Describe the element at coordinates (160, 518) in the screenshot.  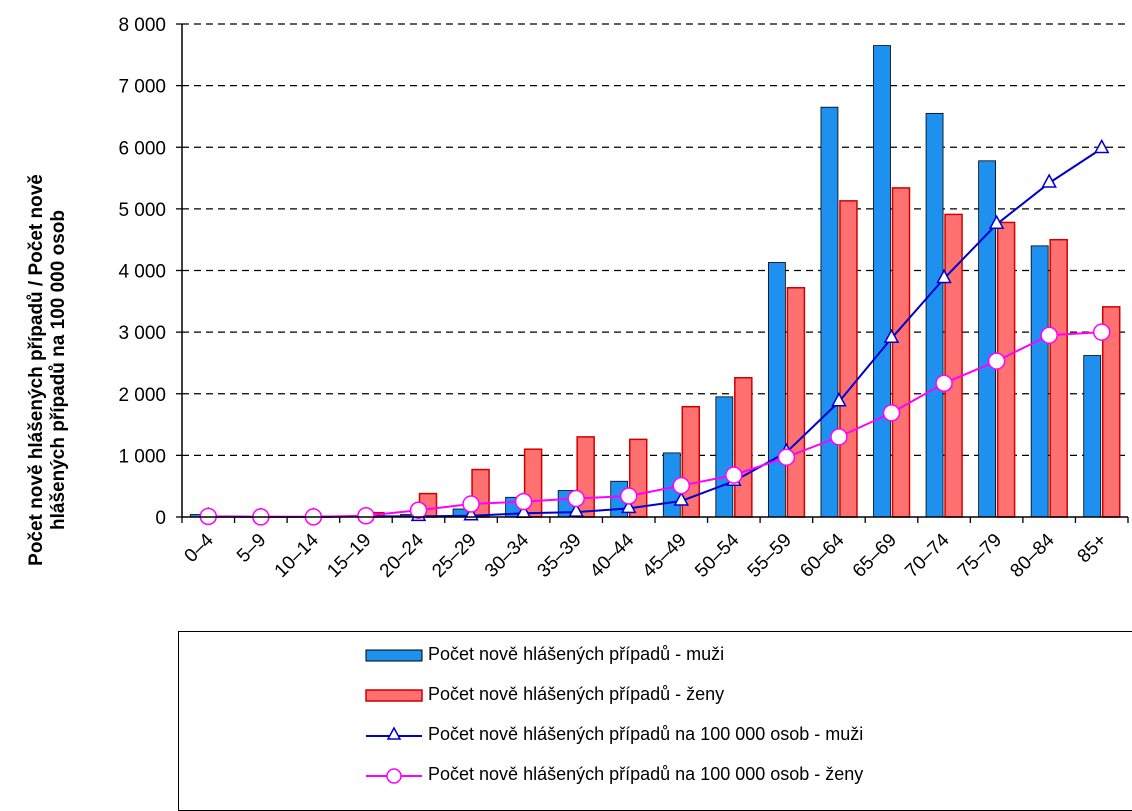
I see `y-tick-label: 0` at that location.